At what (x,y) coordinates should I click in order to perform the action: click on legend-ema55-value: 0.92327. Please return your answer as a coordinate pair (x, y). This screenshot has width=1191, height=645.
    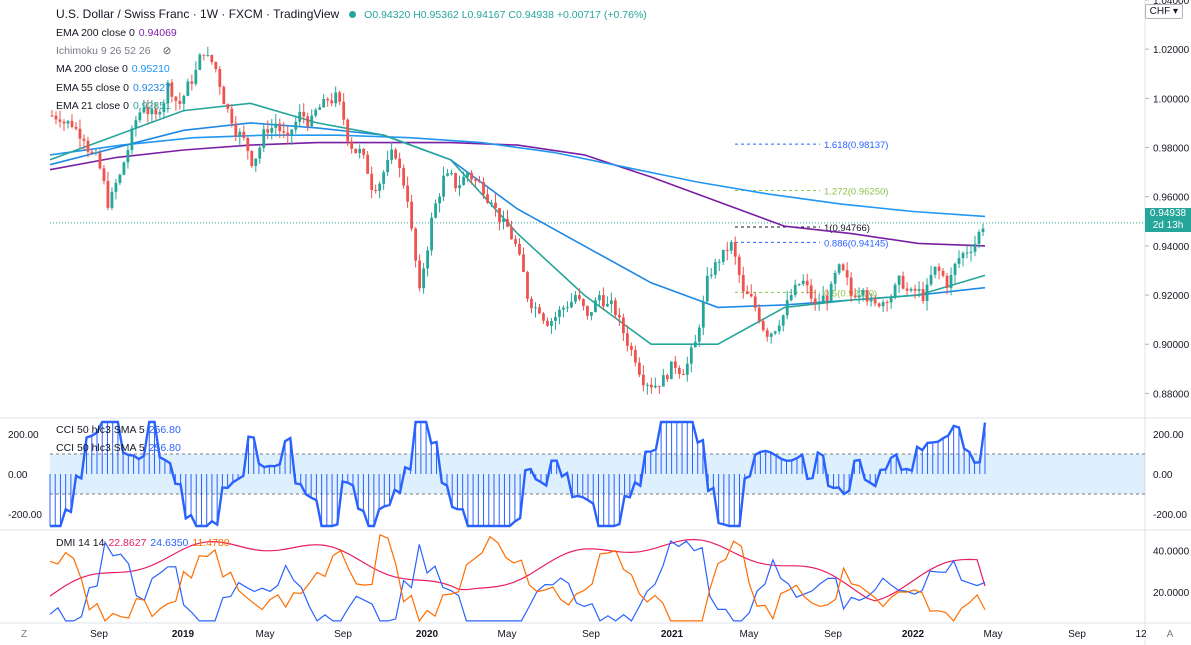
    Looking at the image, I should click on (151, 88).